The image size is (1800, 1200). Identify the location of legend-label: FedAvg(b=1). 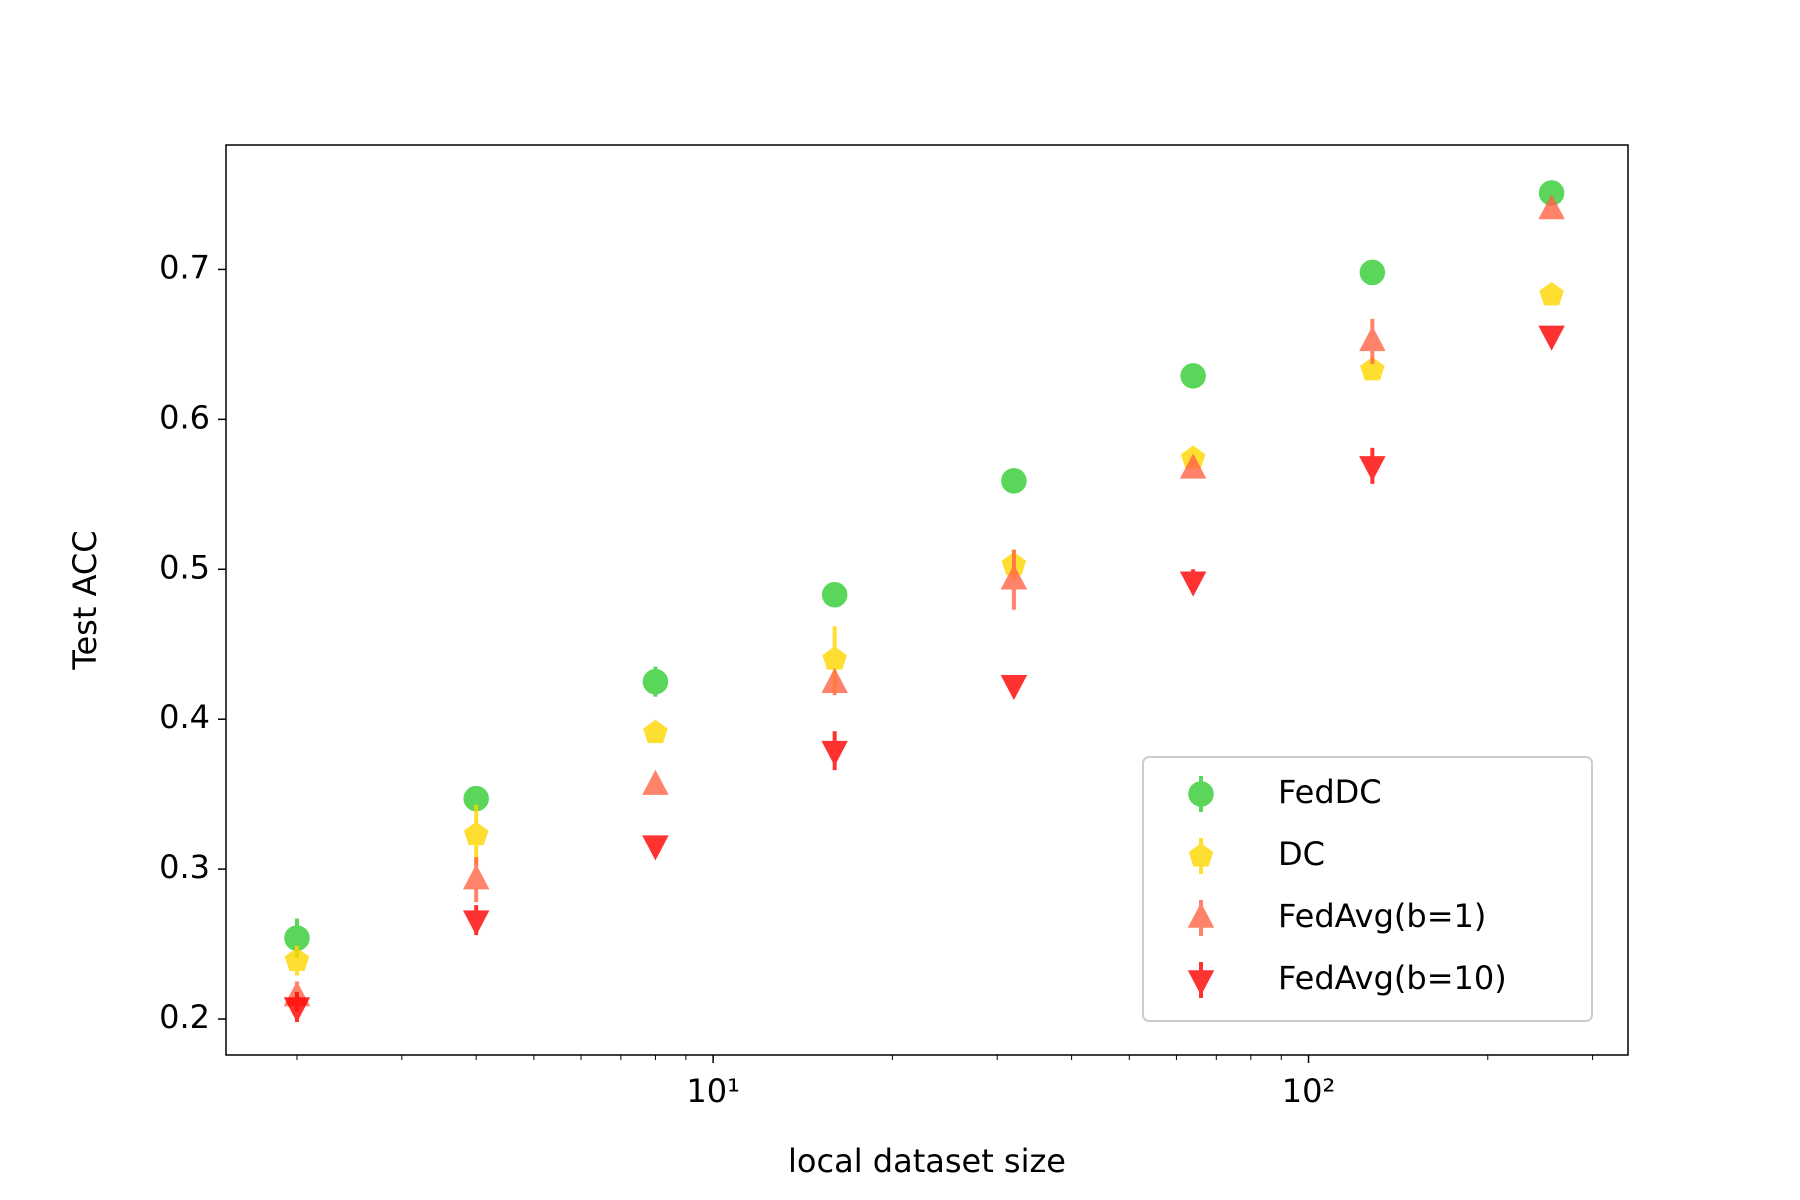
(1382, 916).